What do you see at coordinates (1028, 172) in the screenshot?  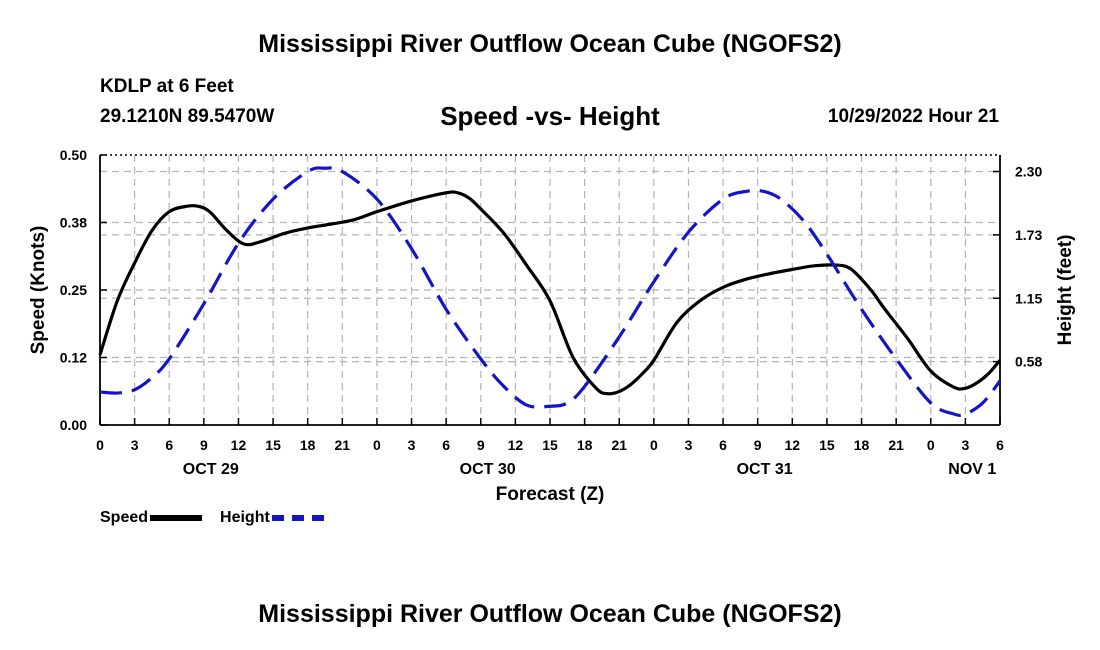 I see `y-tick-label-right: 2.30` at bounding box center [1028, 172].